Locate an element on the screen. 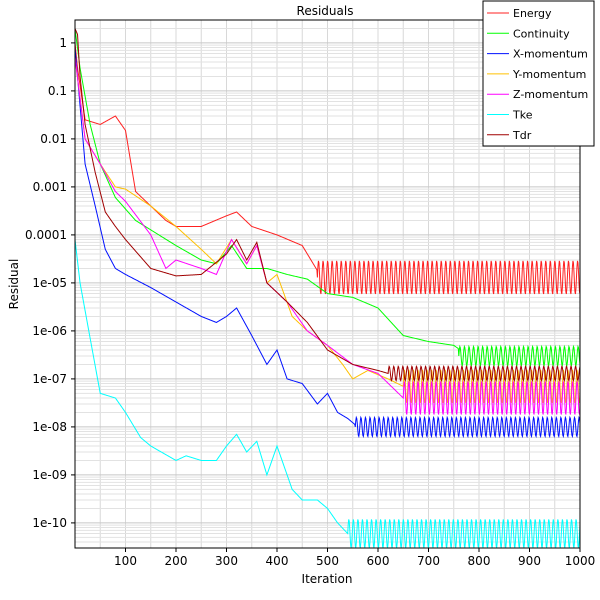  x-tick-label: 100 is located at coordinates (125, 561).